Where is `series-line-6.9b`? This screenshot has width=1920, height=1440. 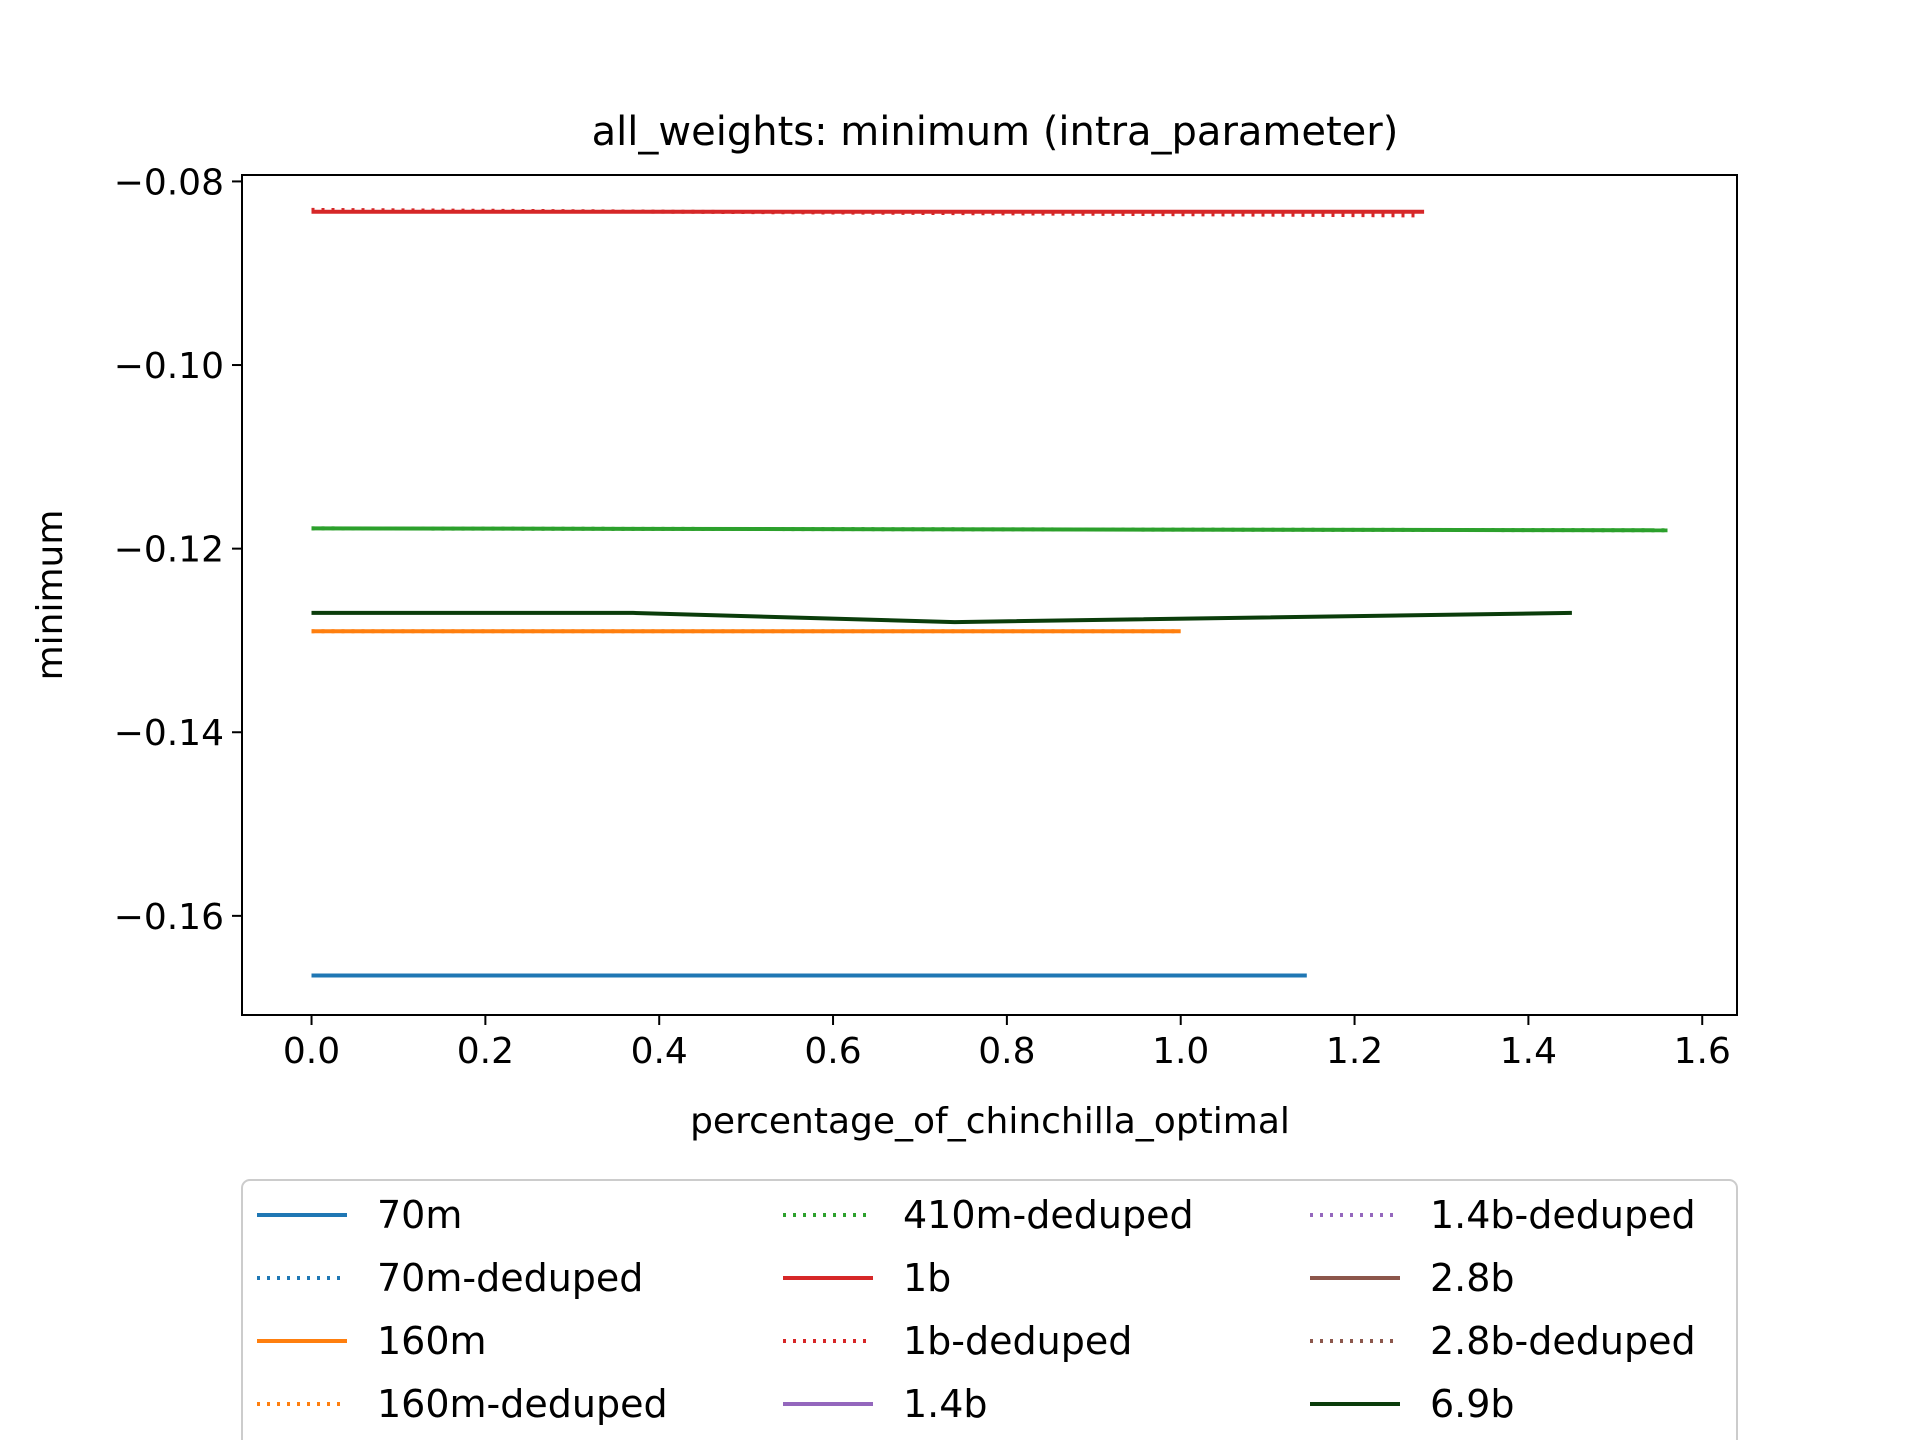
series-line-6.9b is located at coordinates (941, 617).